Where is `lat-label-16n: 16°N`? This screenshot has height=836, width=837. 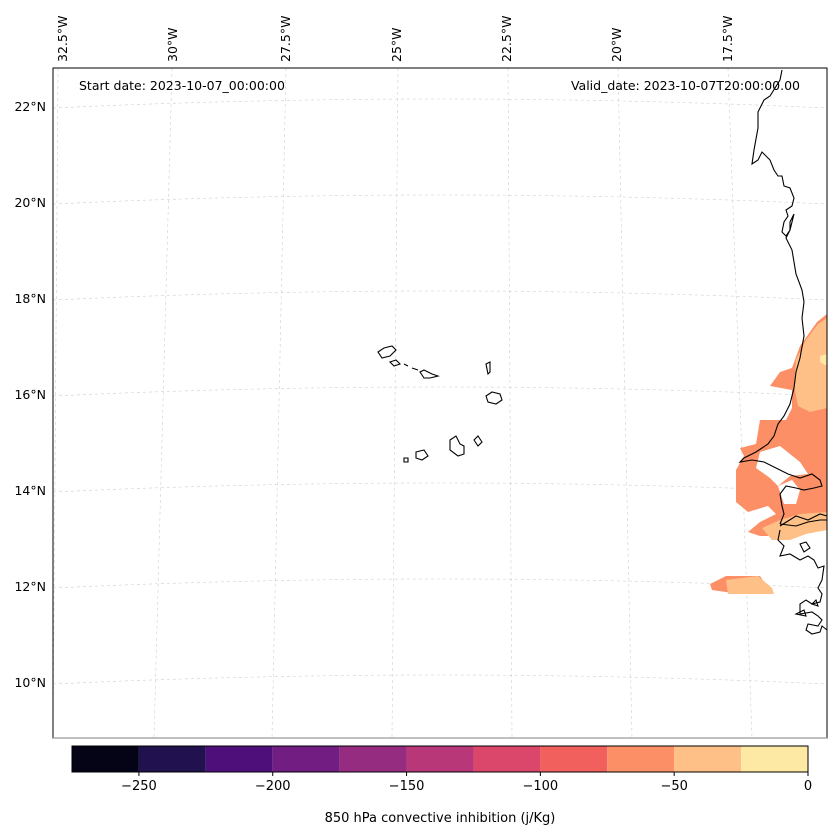
lat-label-16n: 16°N is located at coordinates (30, 394).